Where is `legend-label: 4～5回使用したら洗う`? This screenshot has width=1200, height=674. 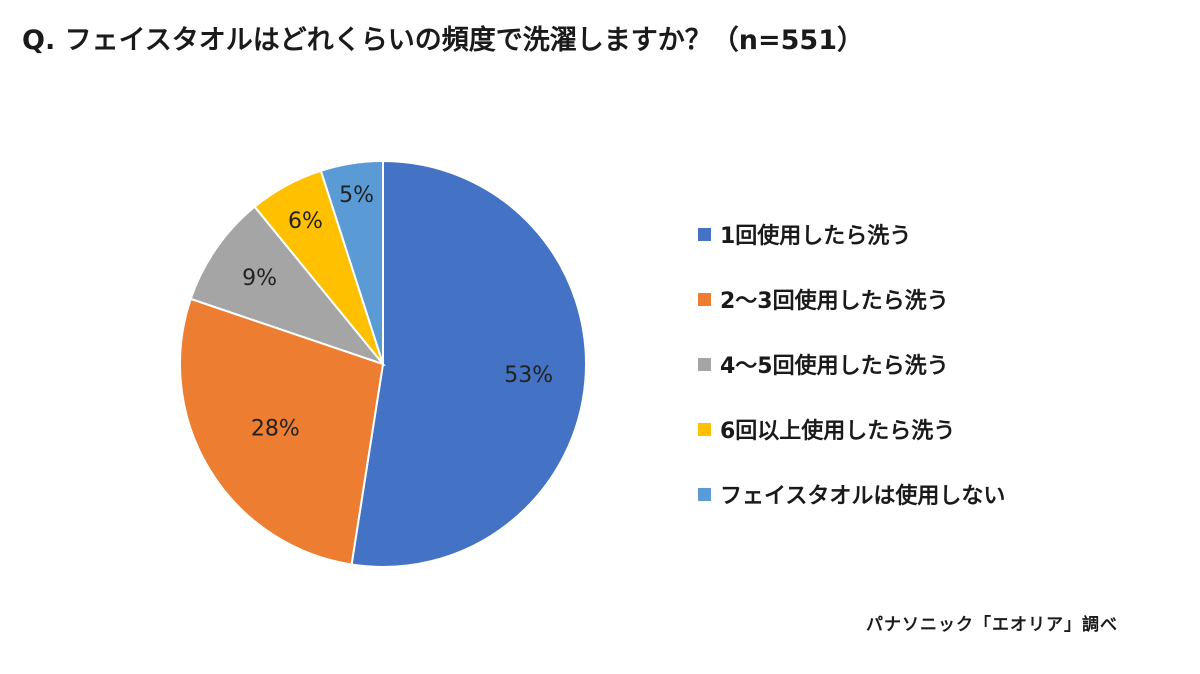 legend-label: 4～5回使用したら洗う is located at coordinates (834, 366).